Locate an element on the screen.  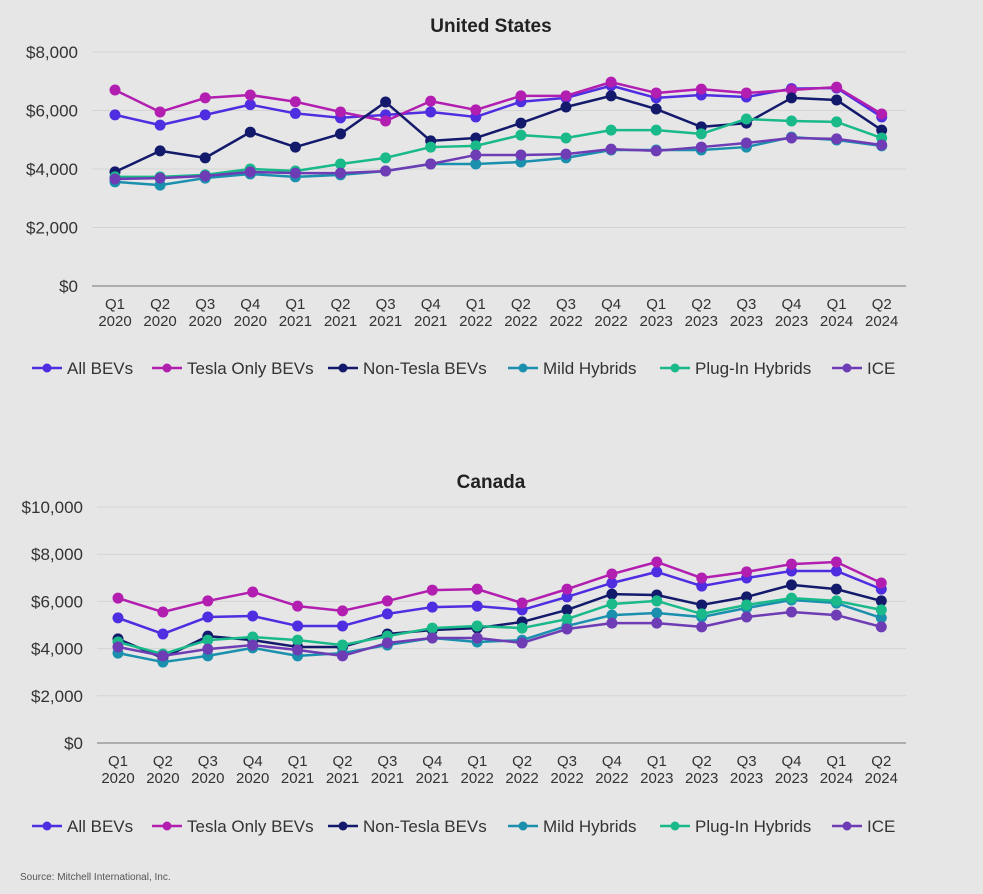
x-tick-label: Q1 2023 is located at coordinates (656, 313).